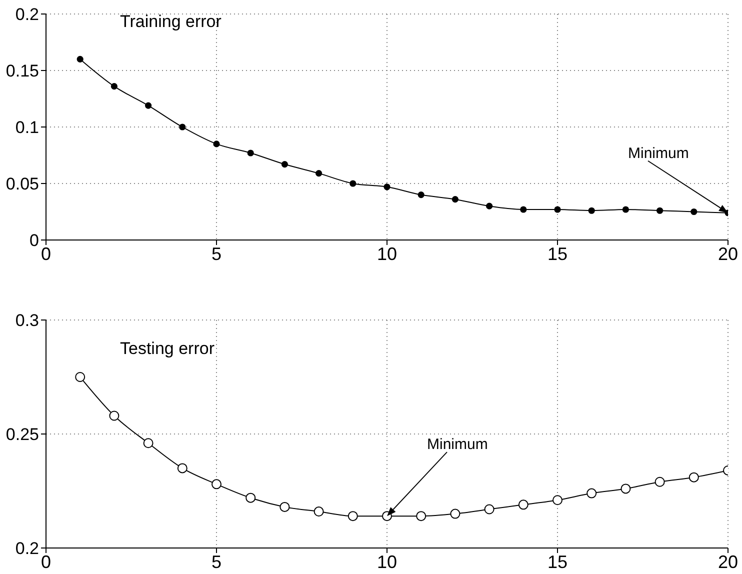 The width and height of the screenshot is (742, 574). Describe the element at coordinates (22, 71) in the screenshot. I see `y-tick-label: 0.15` at that location.